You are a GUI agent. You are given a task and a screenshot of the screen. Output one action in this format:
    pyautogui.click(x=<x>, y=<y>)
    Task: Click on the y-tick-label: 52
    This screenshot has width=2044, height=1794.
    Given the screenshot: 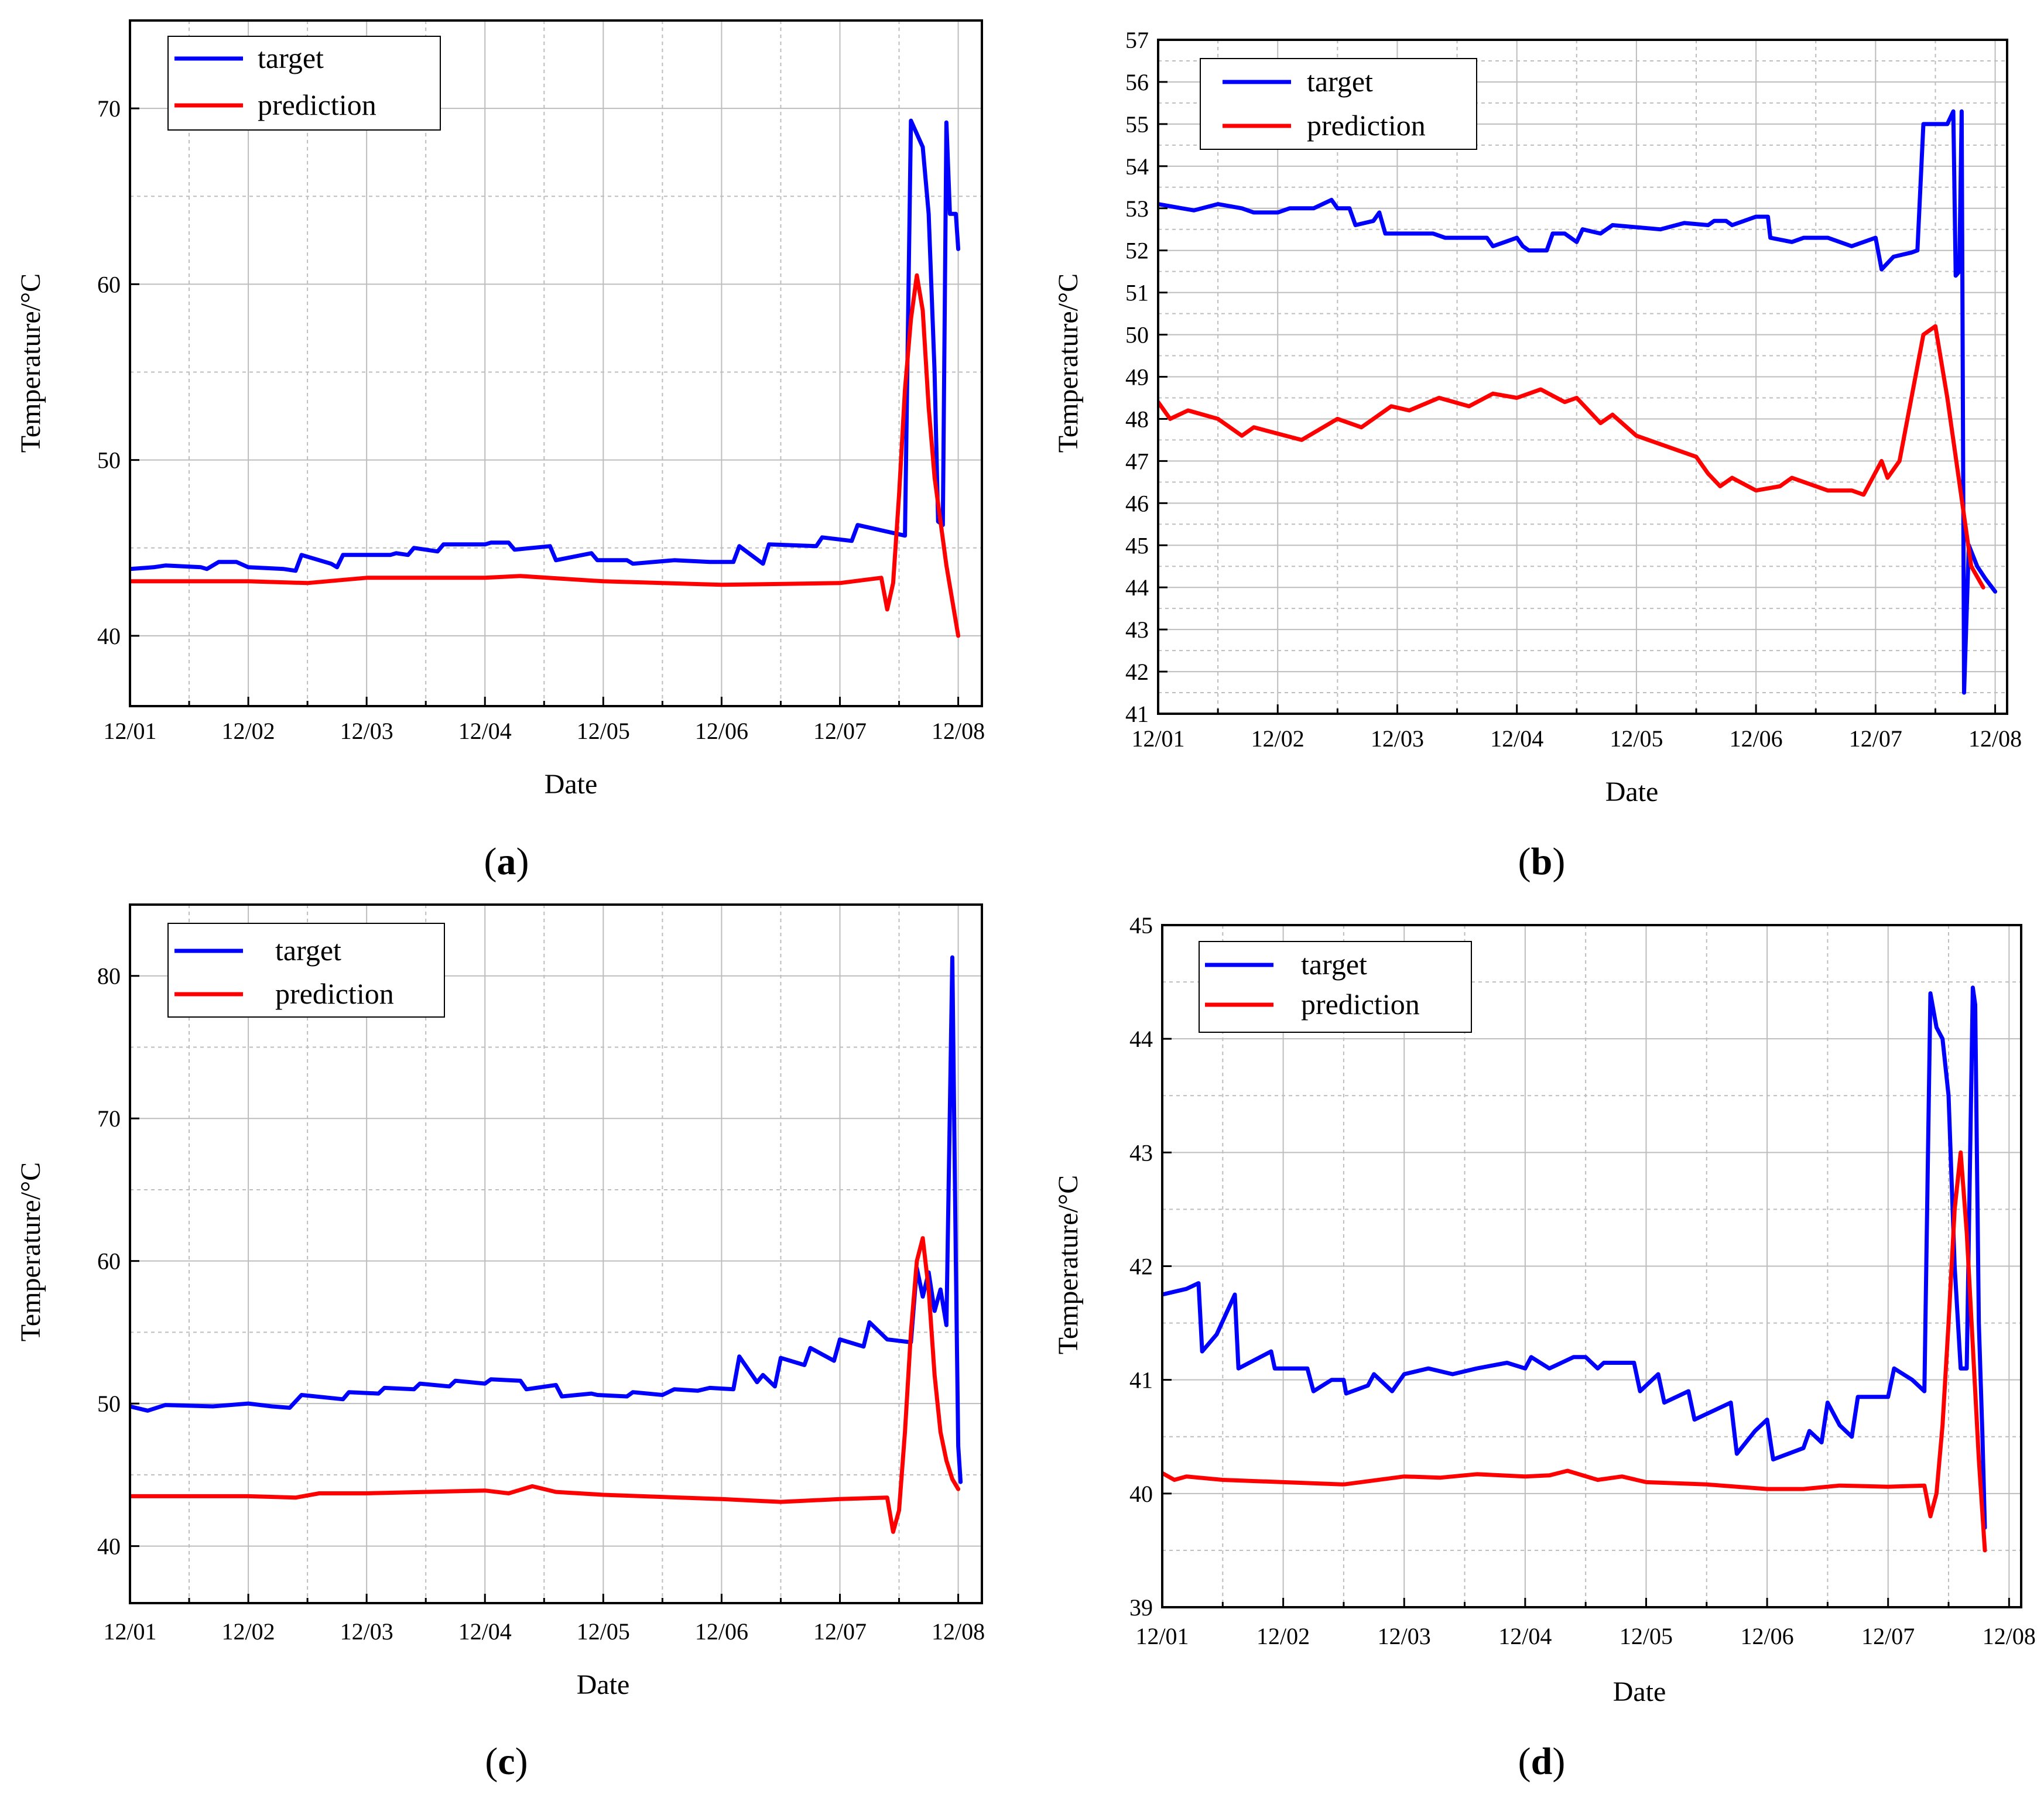 What is the action you would take?
    pyautogui.click(x=1137, y=251)
    